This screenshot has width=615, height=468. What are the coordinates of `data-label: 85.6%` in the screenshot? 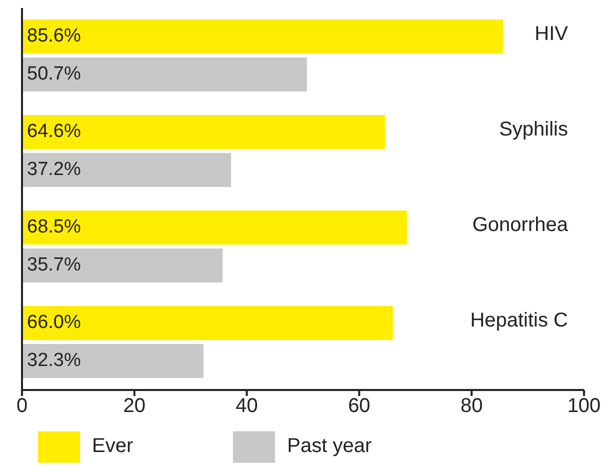 It's located at (54, 35).